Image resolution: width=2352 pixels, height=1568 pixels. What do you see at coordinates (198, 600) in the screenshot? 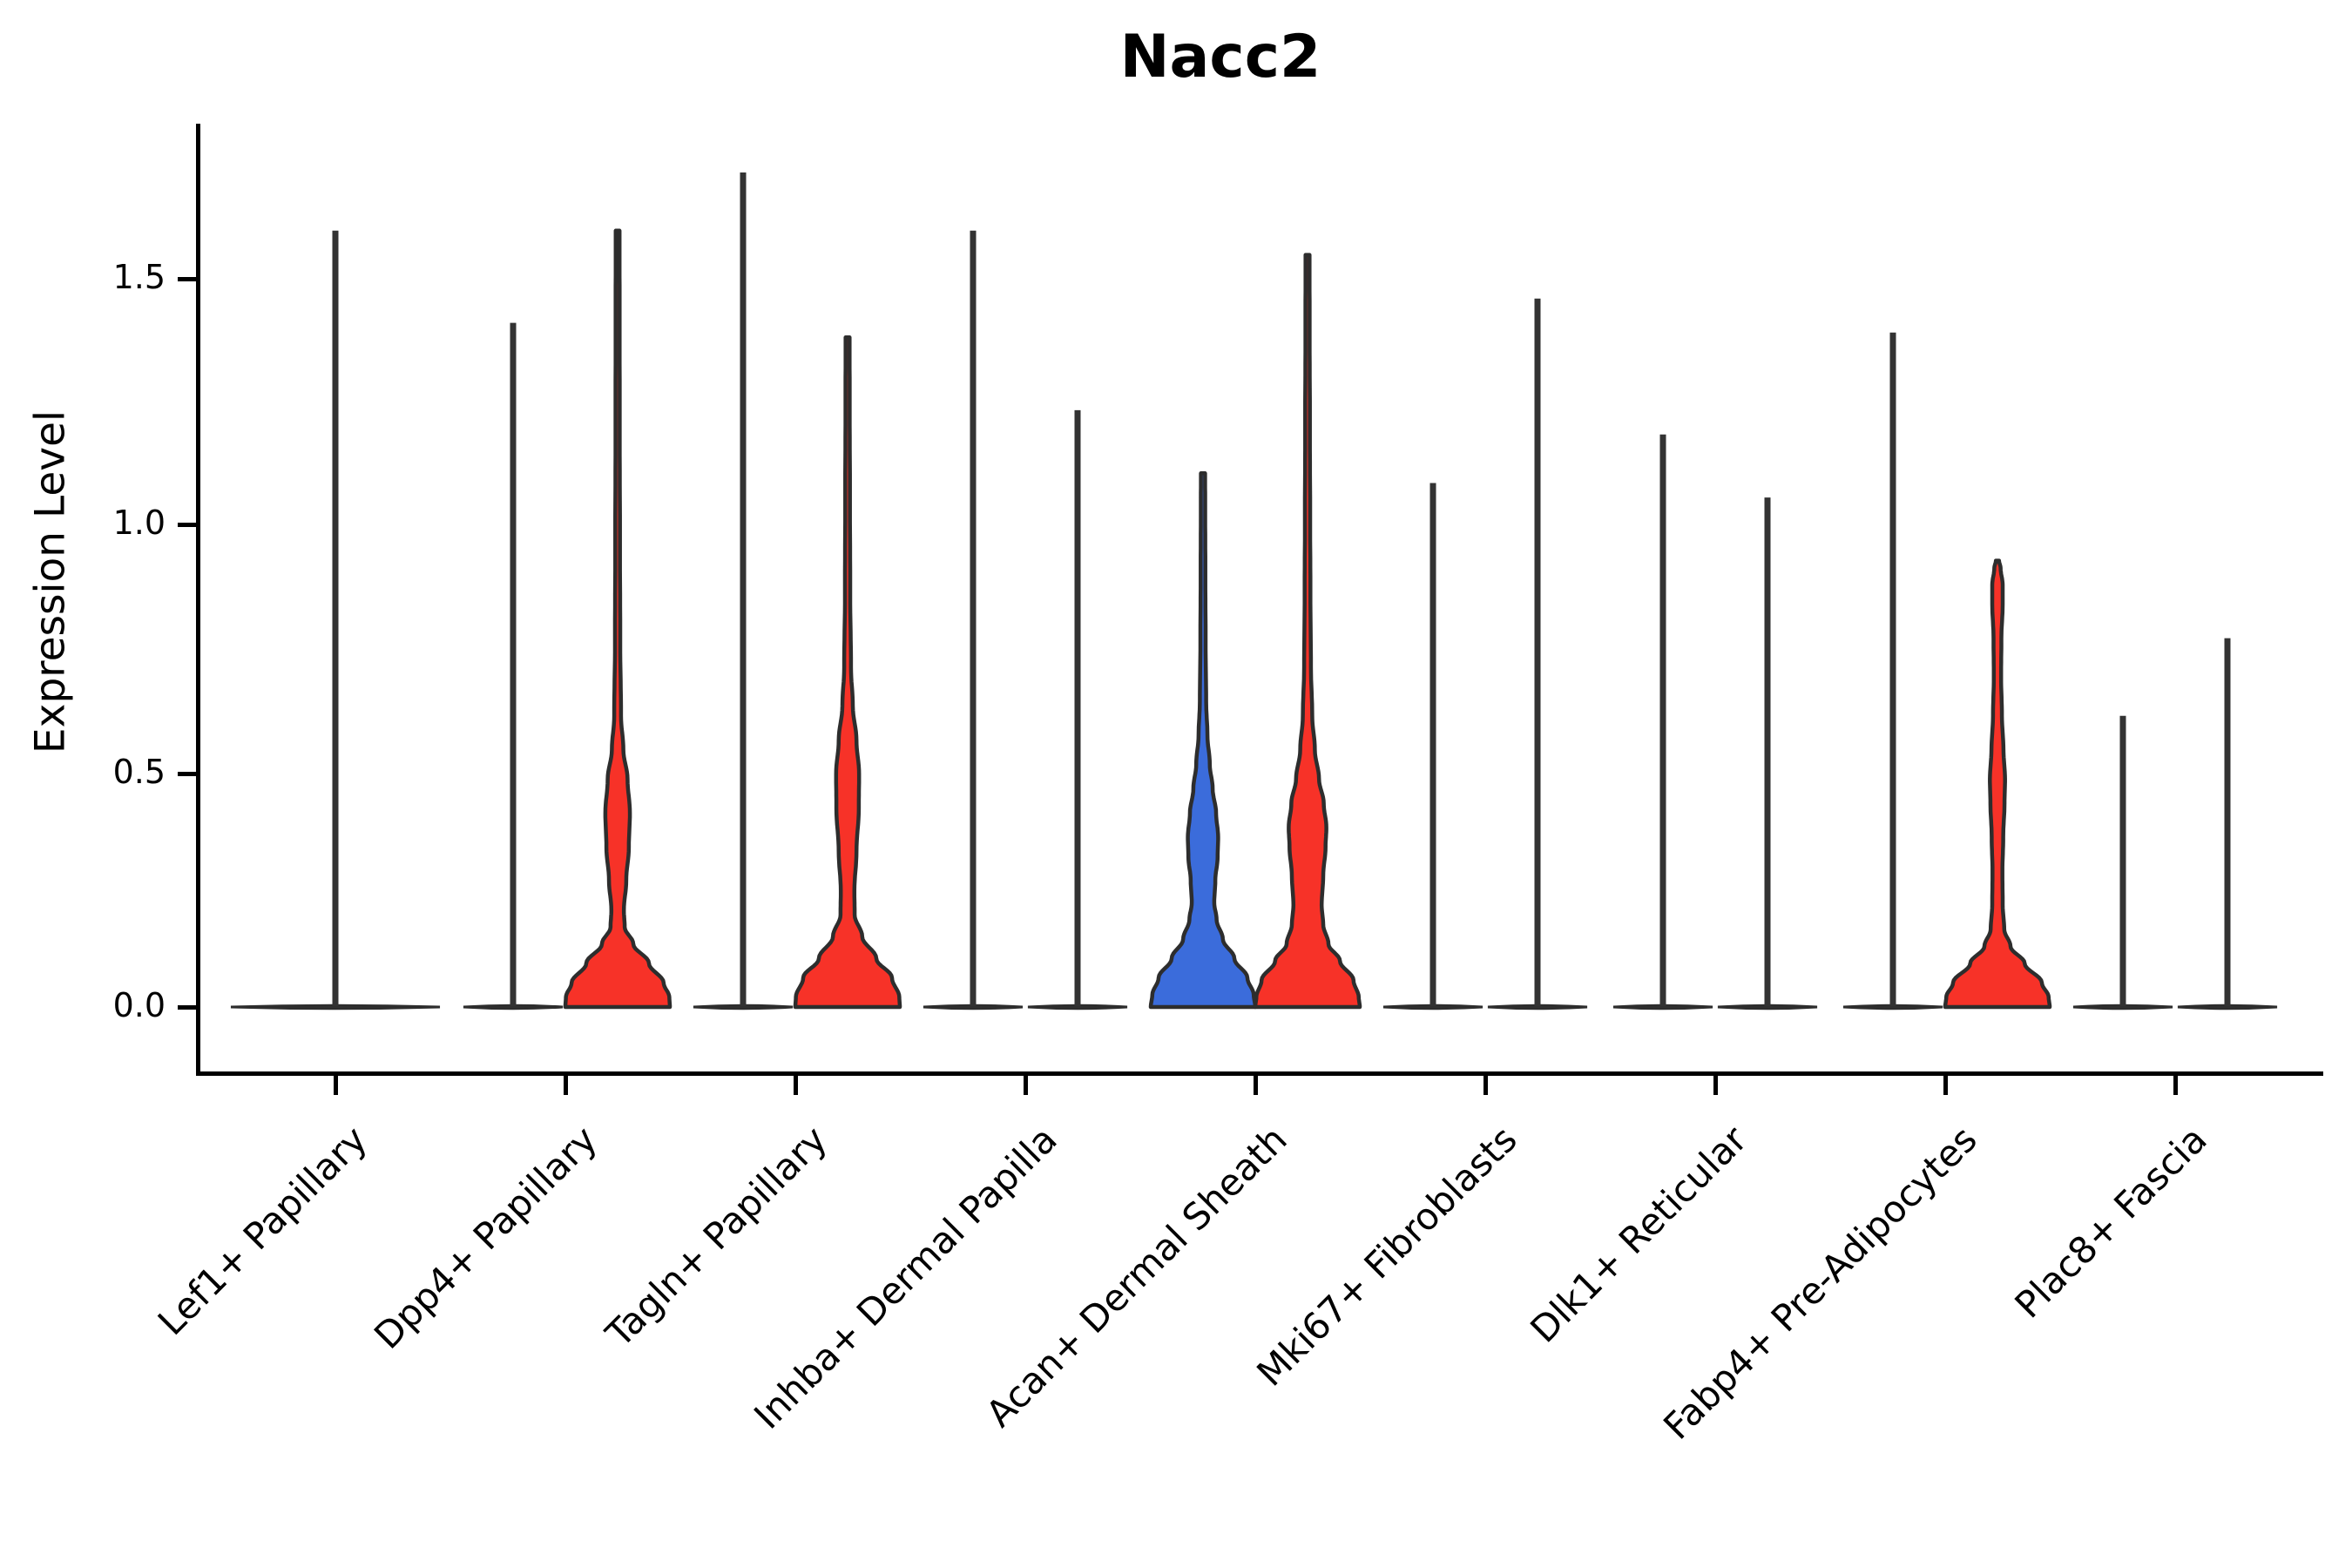
I see `y-axis-spine` at bounding box center [198, 600].